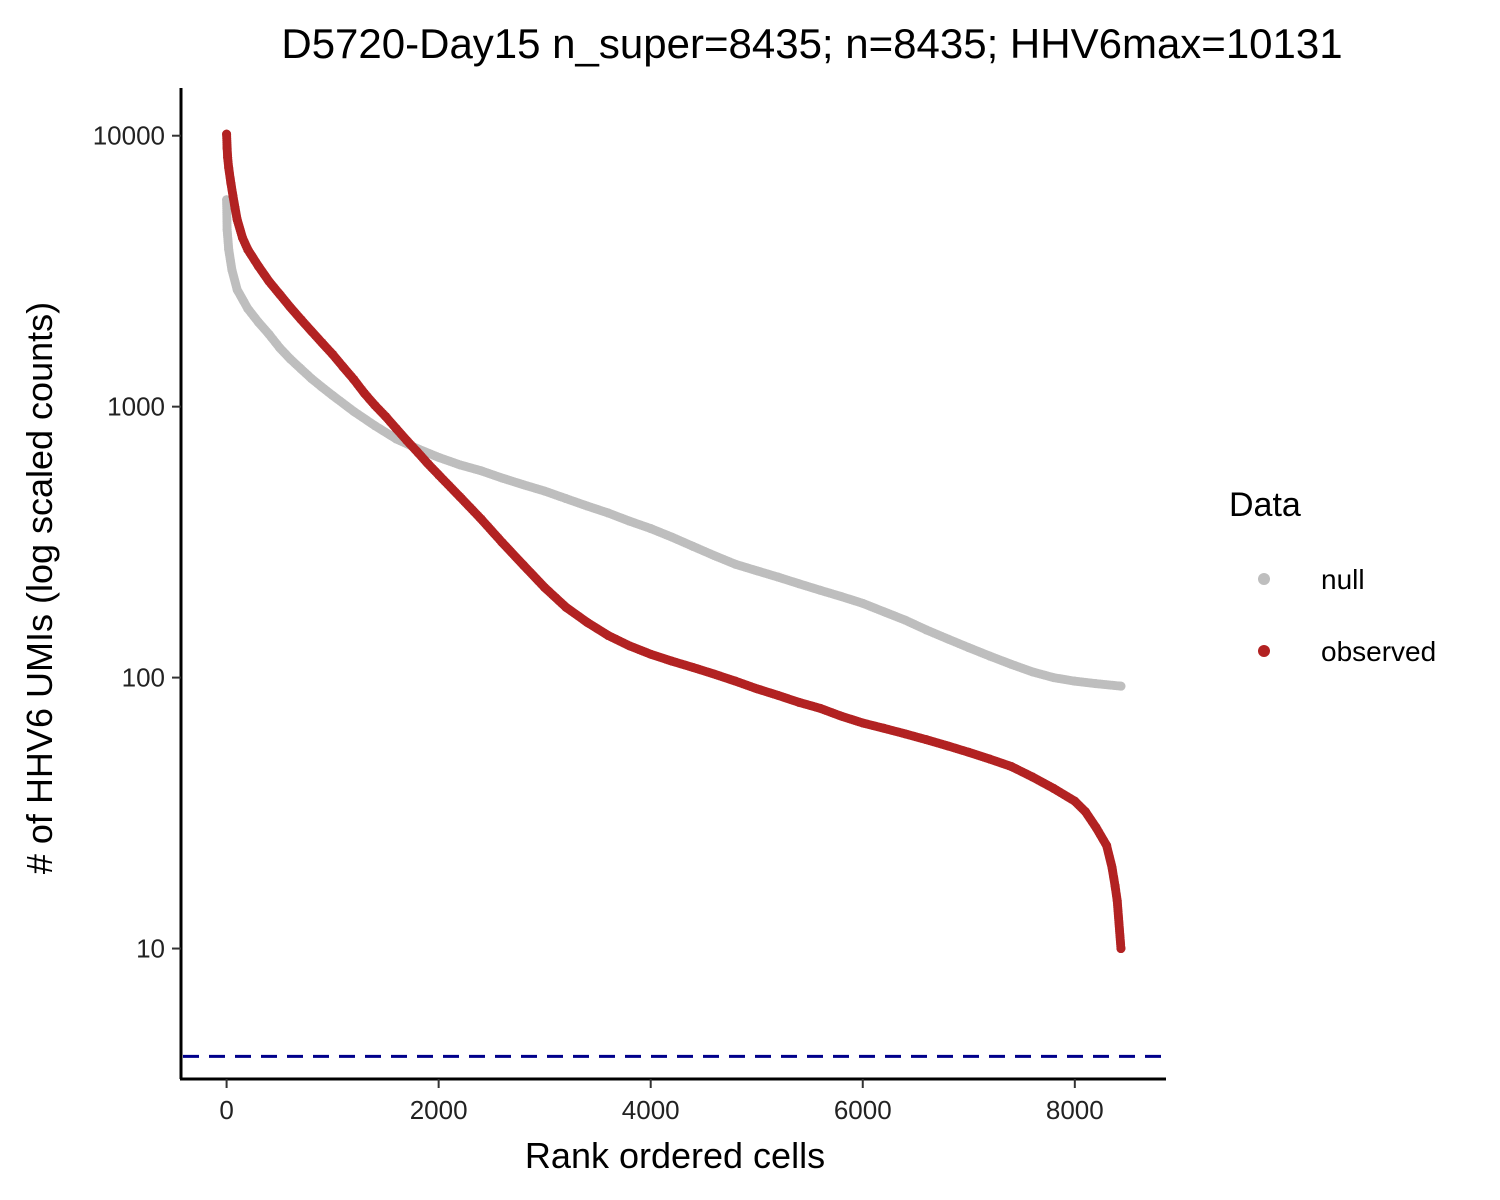  Describe the element at coordinates (651, 1110) in the screenshot. I see `x-tick-label: 4000` at that location.